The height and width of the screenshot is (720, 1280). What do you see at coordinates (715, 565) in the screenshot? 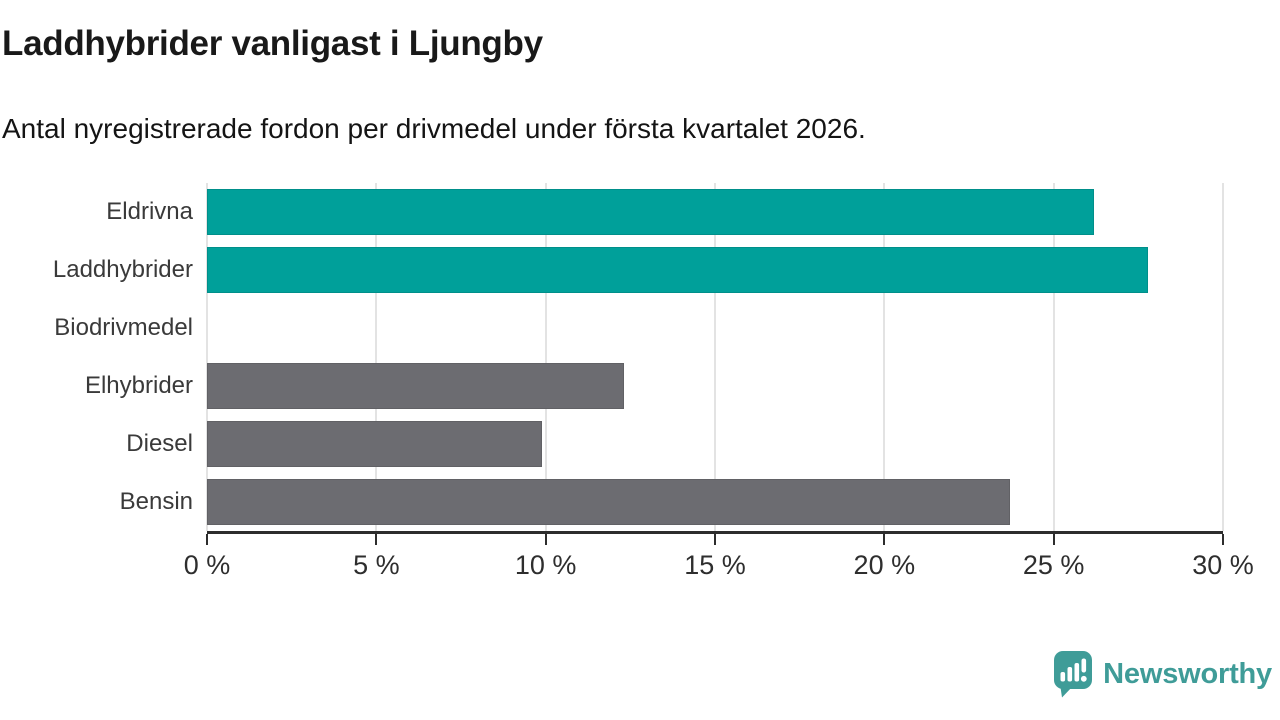
I see `x-tick-label: 15 %` at bounding box center [715, 565].